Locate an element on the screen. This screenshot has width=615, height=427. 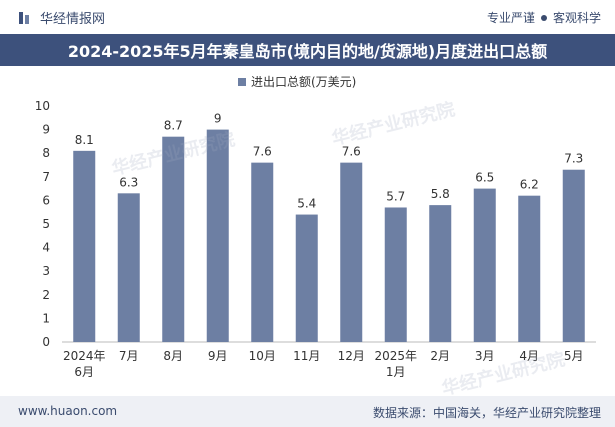
chart-title-bar: 2024-2025年5月年秦皇岛市(境内目的地/货源地)月度进出口总额 is located at coordinates (307, 50).